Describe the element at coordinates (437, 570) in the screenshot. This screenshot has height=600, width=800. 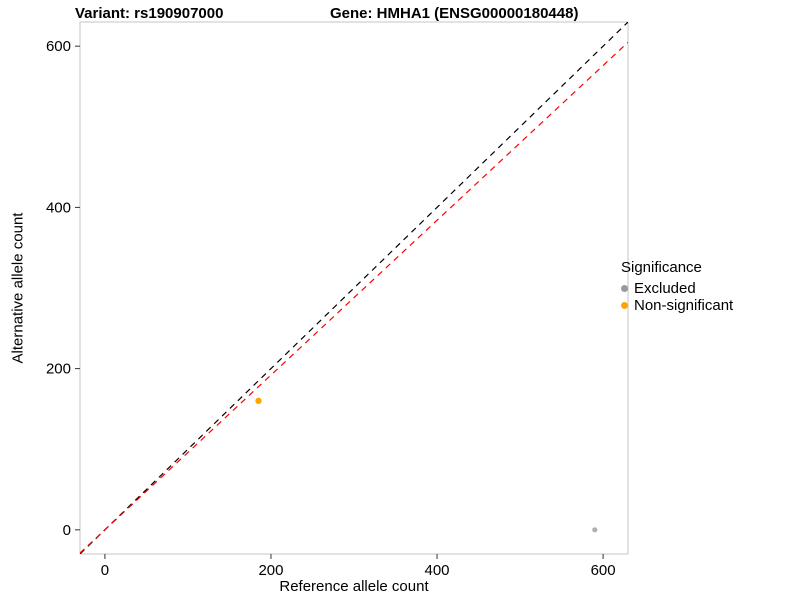
I see `x-tick-label: 400` at that location.